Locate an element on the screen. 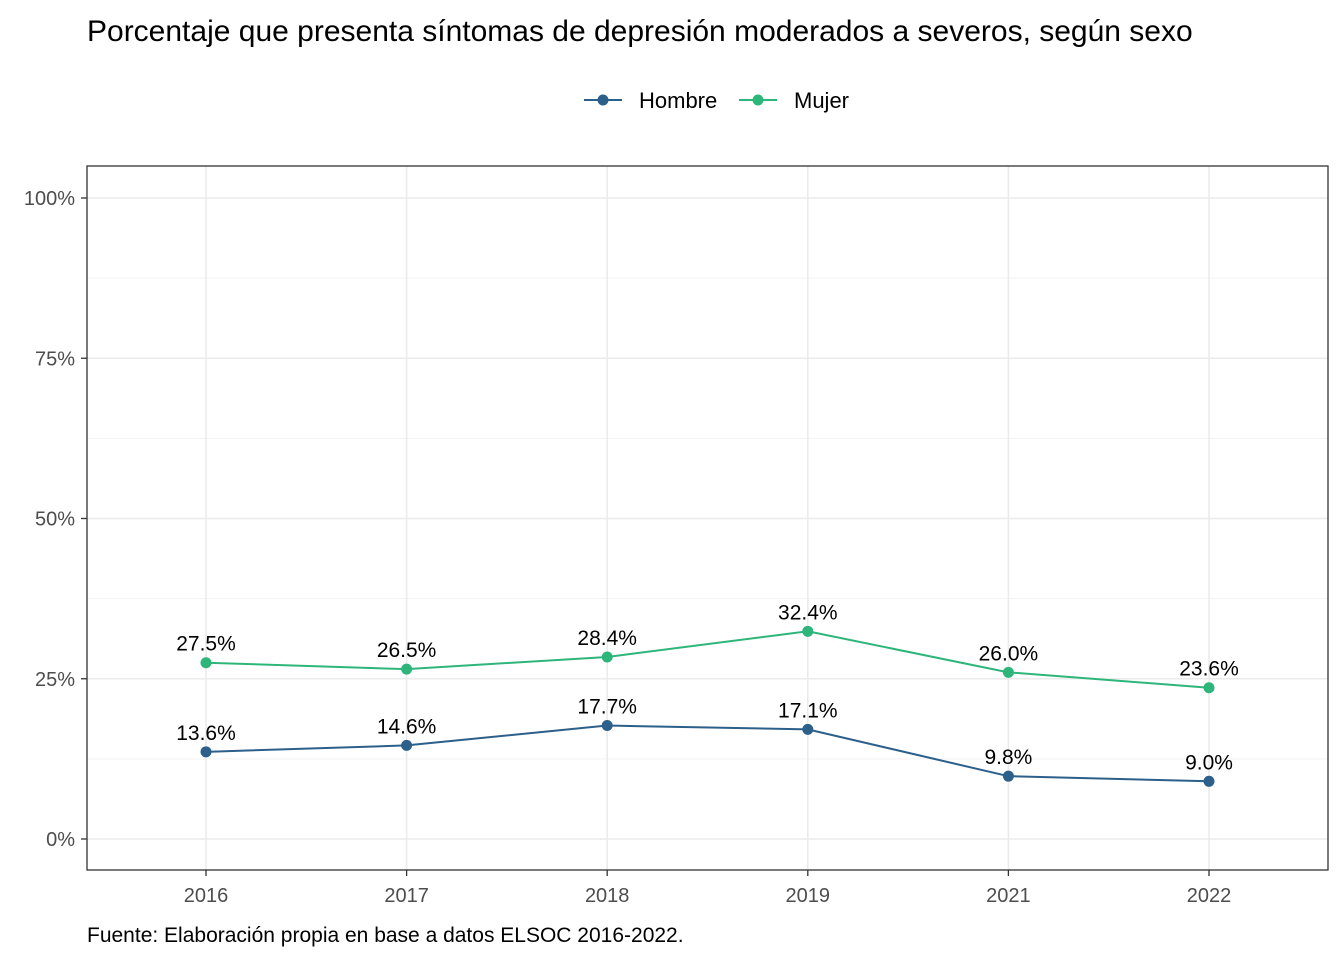 The height and width of the screenshot is (960, 1344). x-tick-label: 2022 is located at coordinates (1209, 896).